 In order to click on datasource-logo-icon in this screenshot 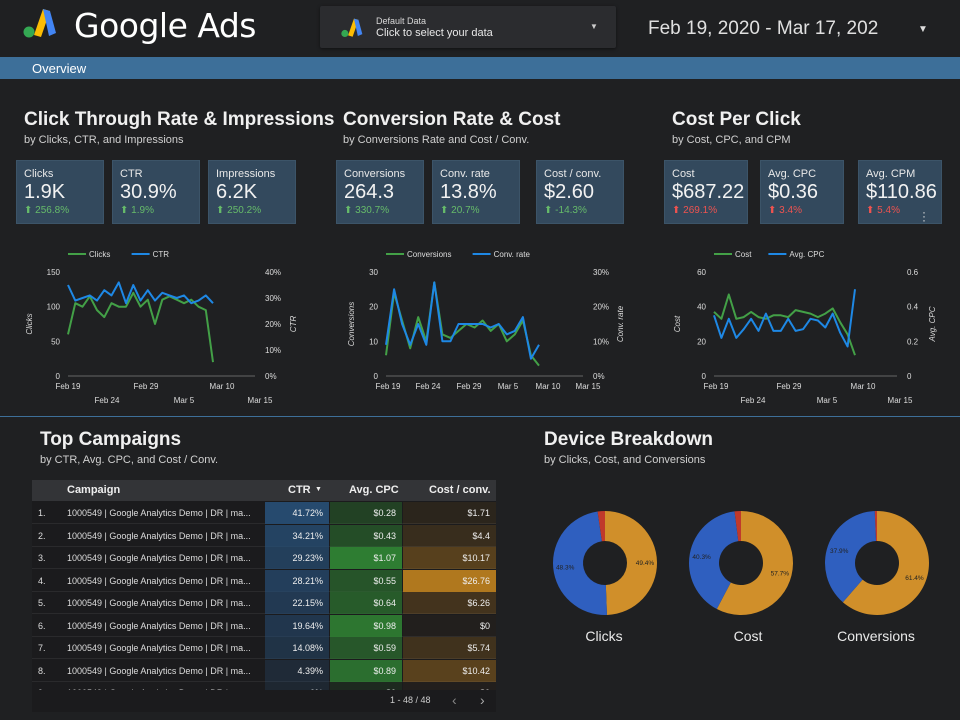, I will do `click(352, 28)`.